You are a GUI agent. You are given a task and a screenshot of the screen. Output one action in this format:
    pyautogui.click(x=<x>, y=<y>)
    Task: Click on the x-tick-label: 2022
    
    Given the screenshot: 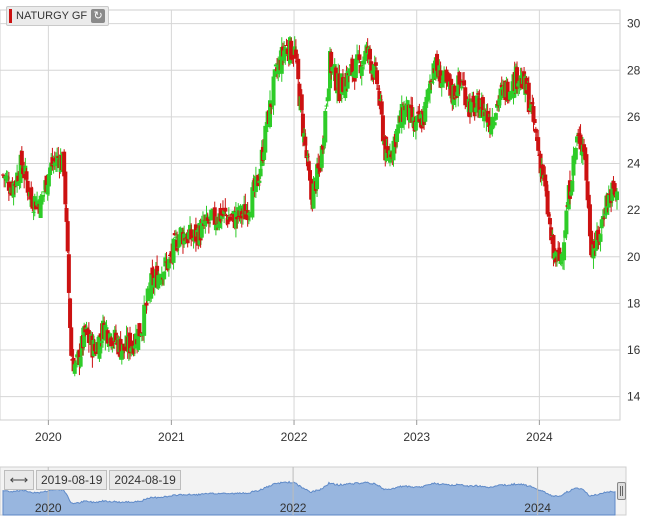 What is the action you would take?
    pyautogui.click(x=294, y=437)
    